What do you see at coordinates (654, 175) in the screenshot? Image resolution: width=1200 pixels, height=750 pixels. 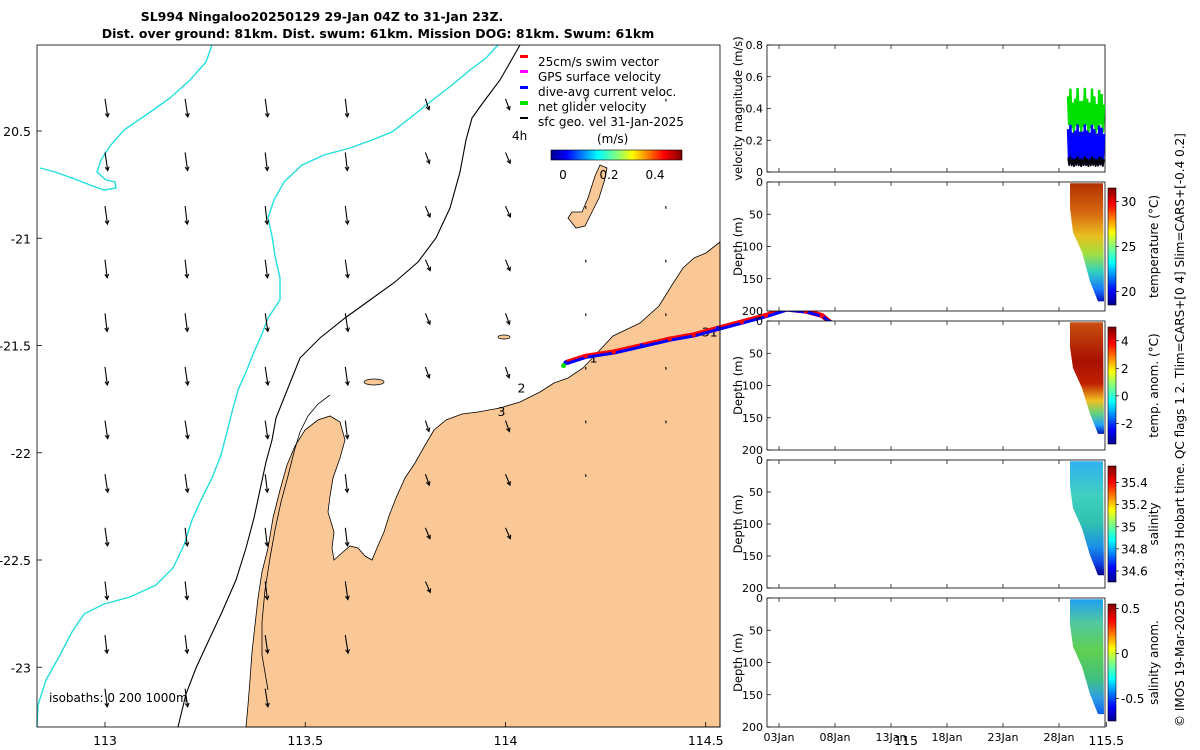 I see `colorbar-tick: 0.4` at bounding box center [654, 175].